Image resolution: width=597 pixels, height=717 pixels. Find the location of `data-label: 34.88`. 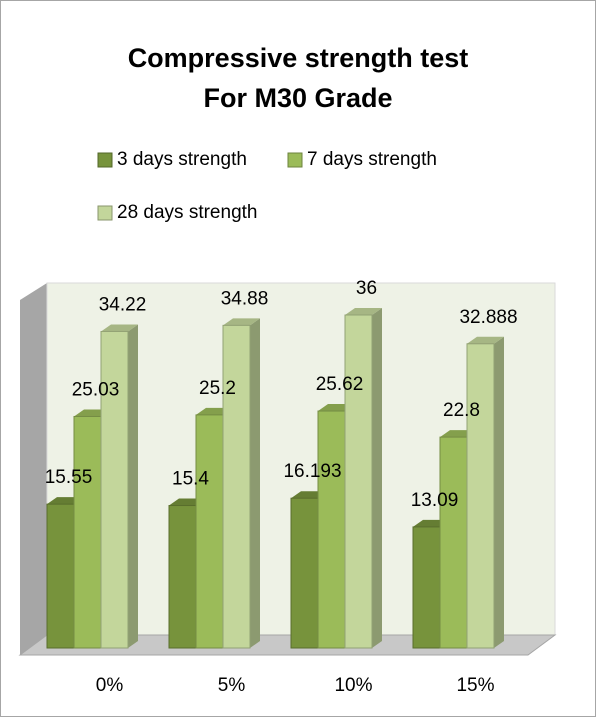

data-label: 34.88 is located at coordinates (245, 298).